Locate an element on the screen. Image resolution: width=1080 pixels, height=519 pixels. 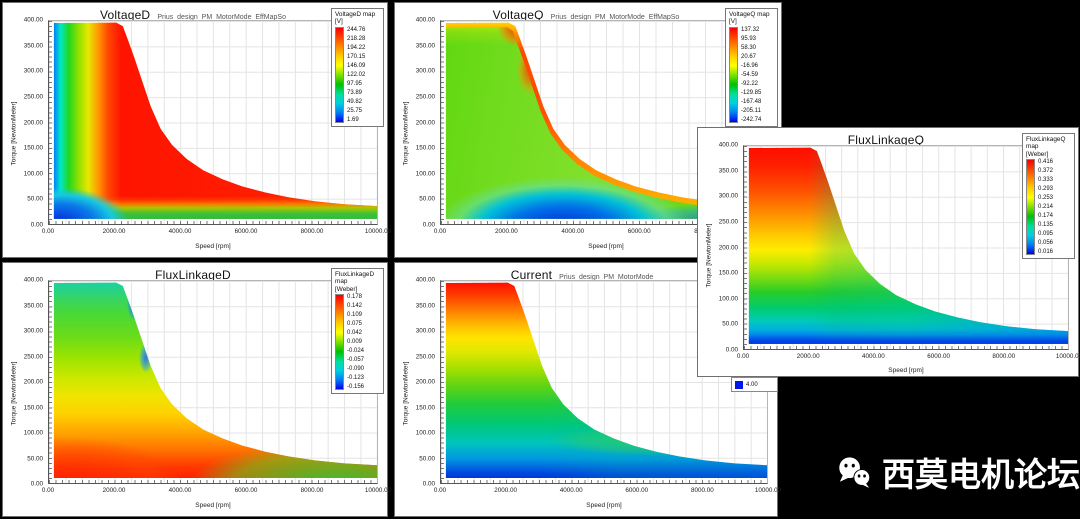
legend-value: -205.11 is located at coordinates (751, 110).